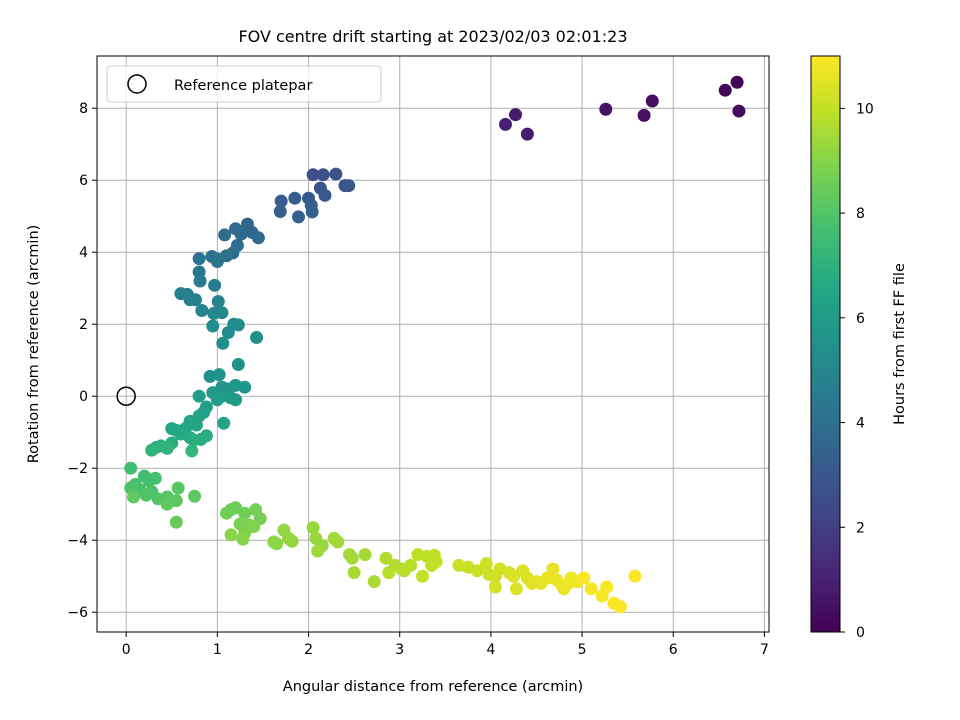 This screenshot has width=960, height=720. Describe the element at coordinates (34, 344) in the screenshot. I see `y-axis-label: Rotation from reference (arcmin)` at that location.